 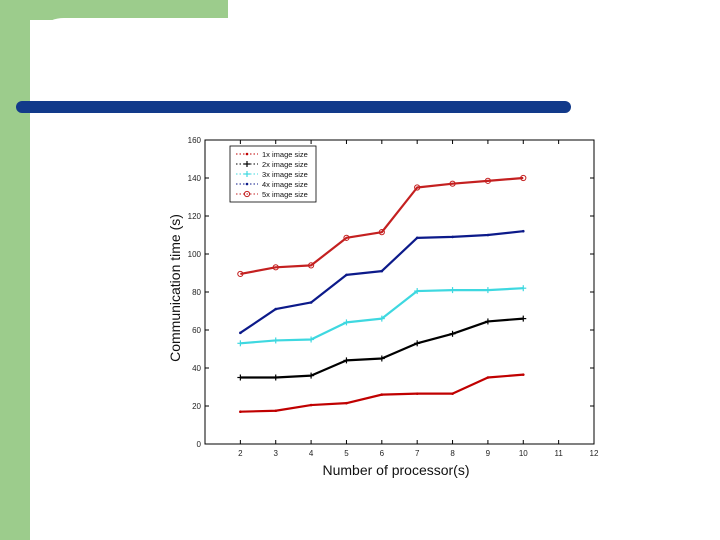 I want to click on x-tick-label-2: 4, so click(x=311, y=453).